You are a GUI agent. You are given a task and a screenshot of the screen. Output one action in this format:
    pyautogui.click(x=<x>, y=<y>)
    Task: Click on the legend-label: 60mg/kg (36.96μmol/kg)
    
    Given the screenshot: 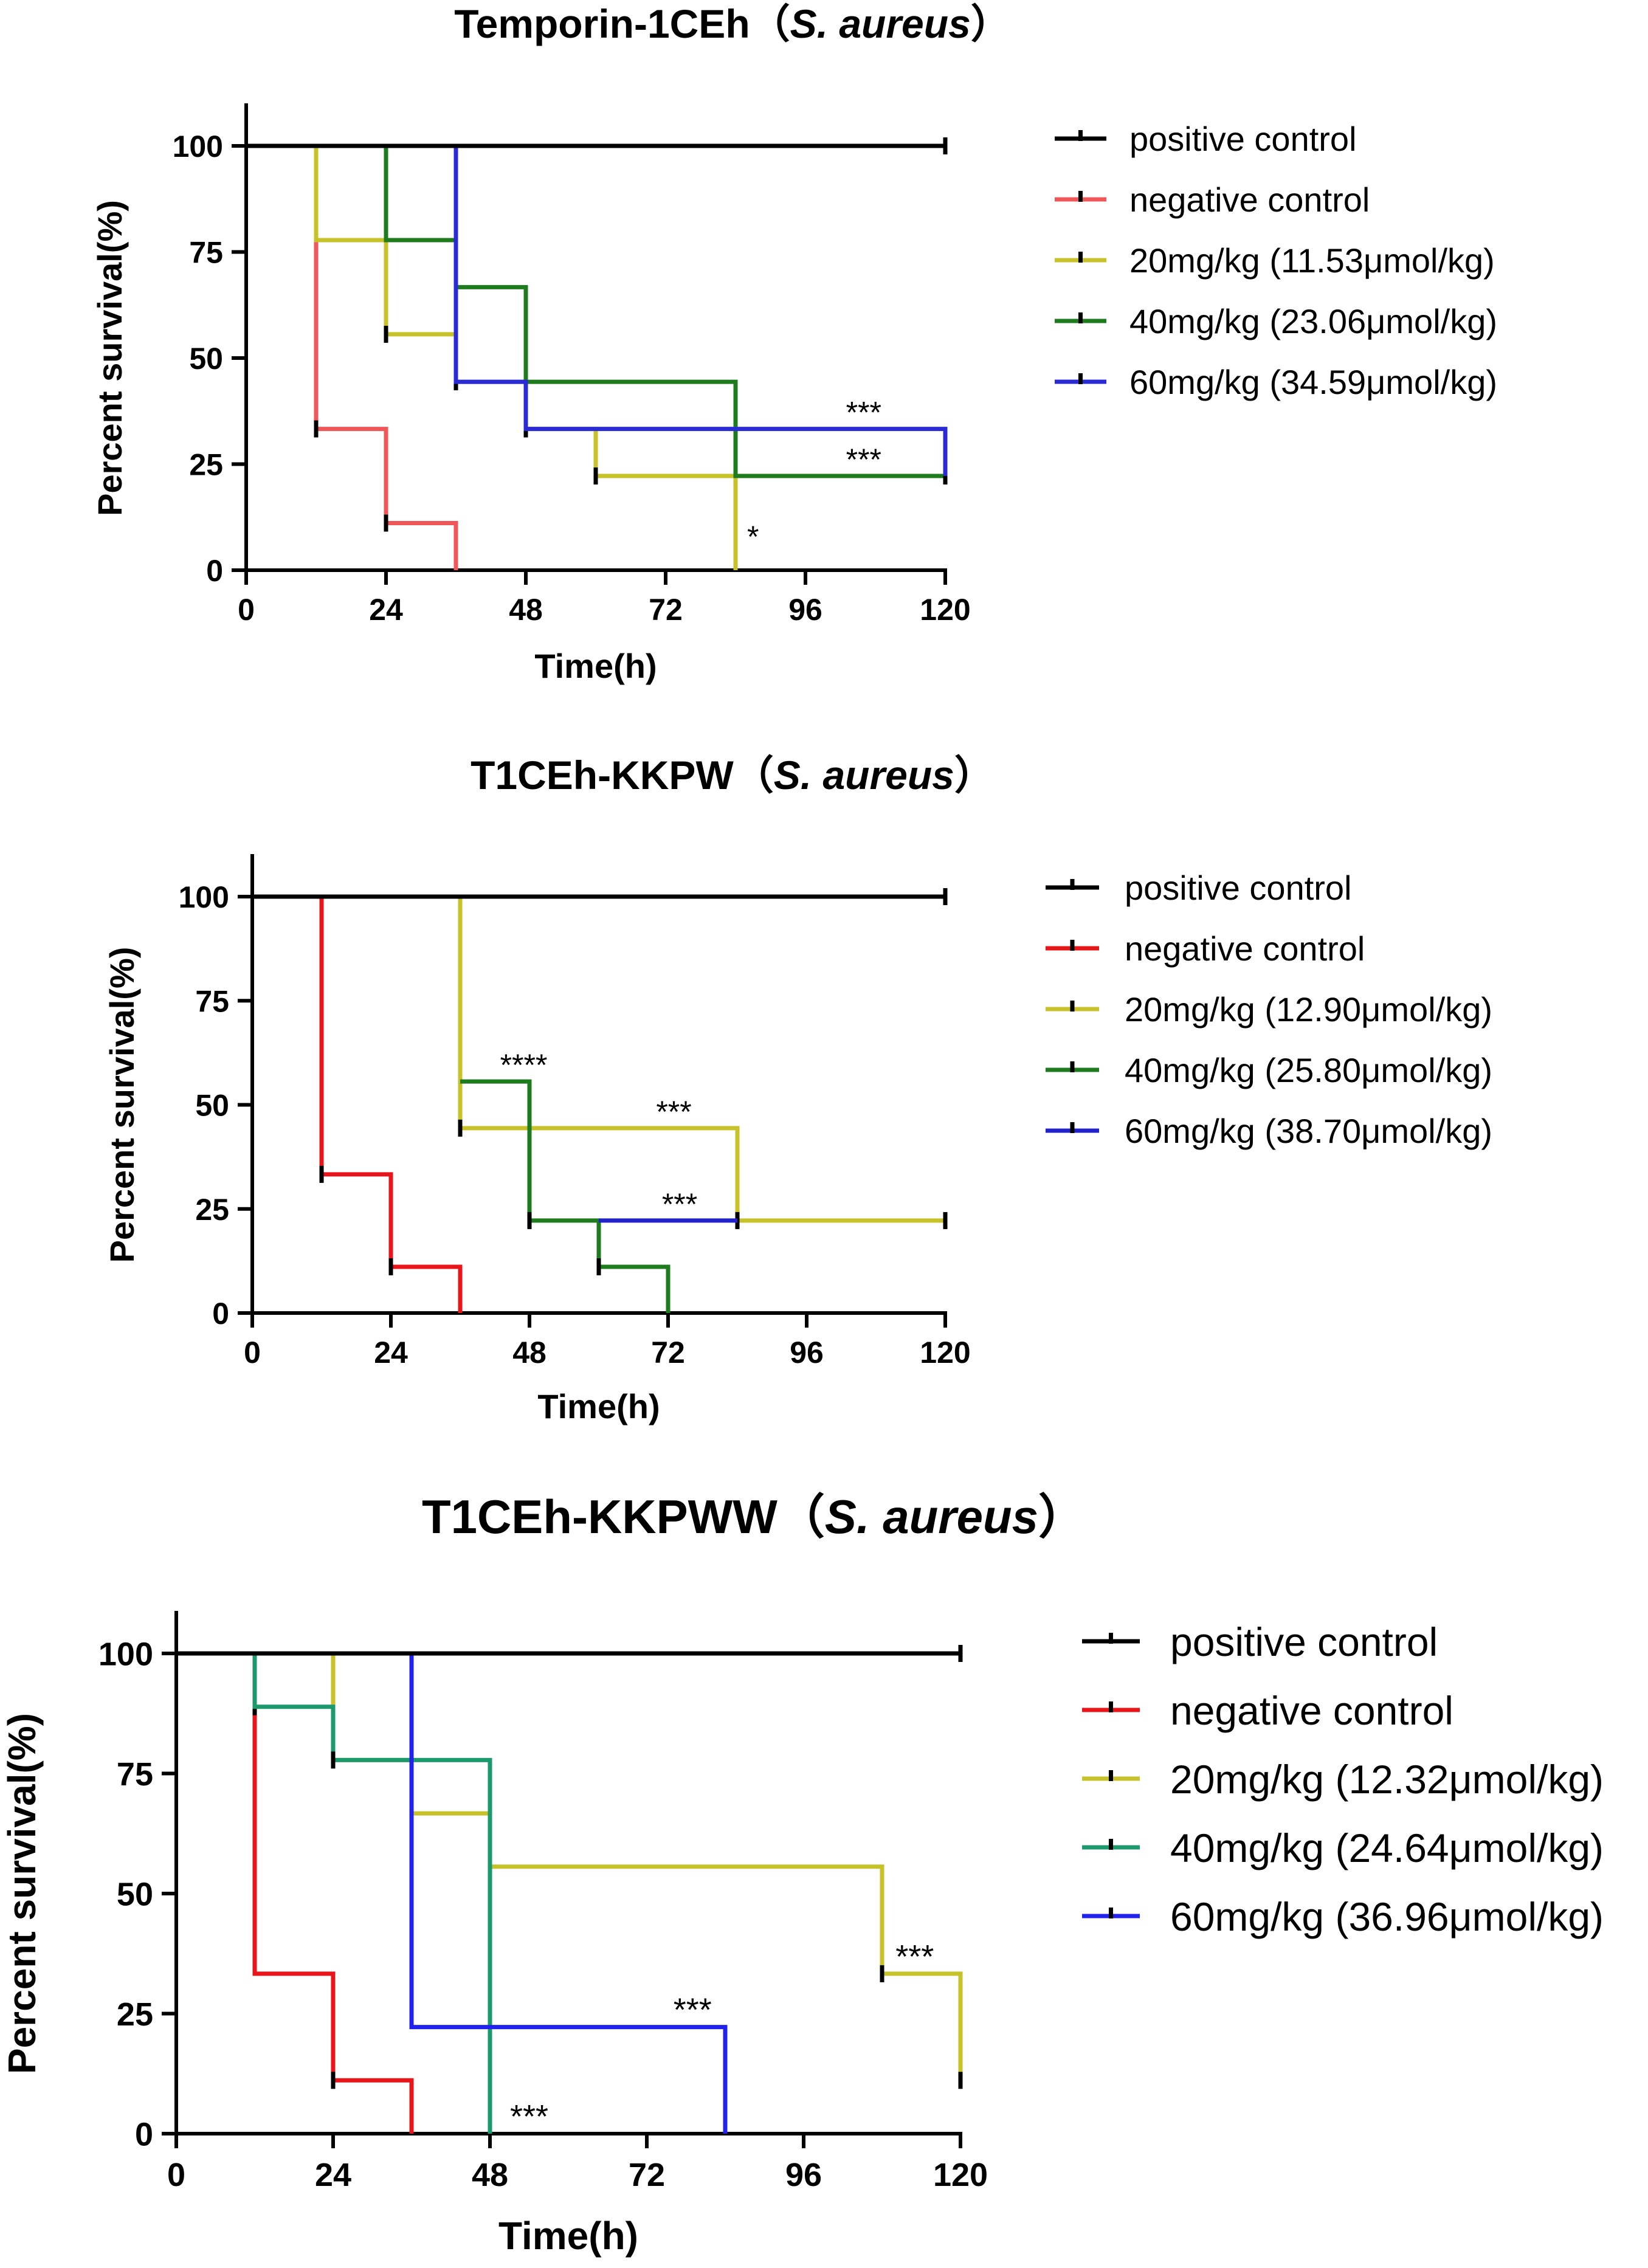 What is the action you would take?
    pyautogui.click(x=1387, y=1917)
    